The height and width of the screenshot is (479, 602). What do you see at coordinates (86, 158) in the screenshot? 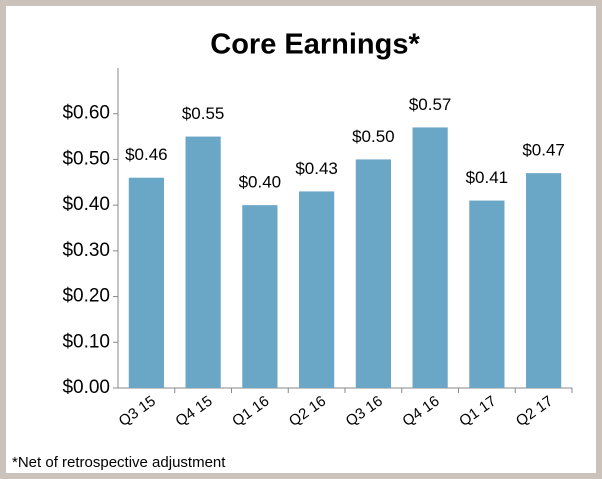
I see `y-tick-label: $0.50` at bounding box center [86, 158].